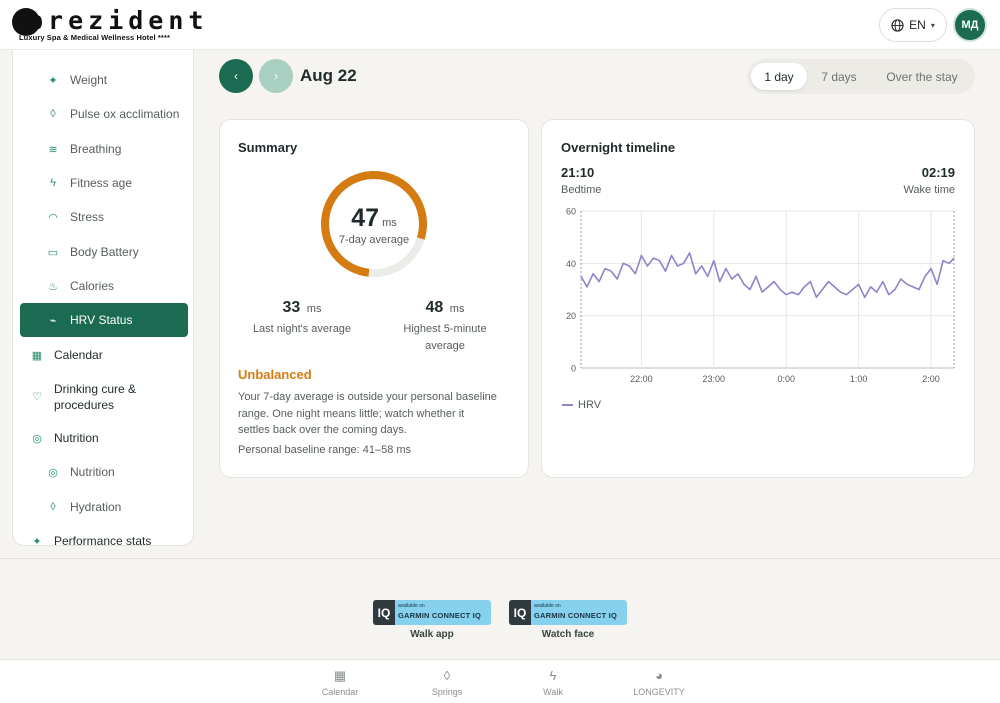  Describe the element at coordinates (87, 217) in the screenshot. I see `sidebar-item-label: Stress` at that location.